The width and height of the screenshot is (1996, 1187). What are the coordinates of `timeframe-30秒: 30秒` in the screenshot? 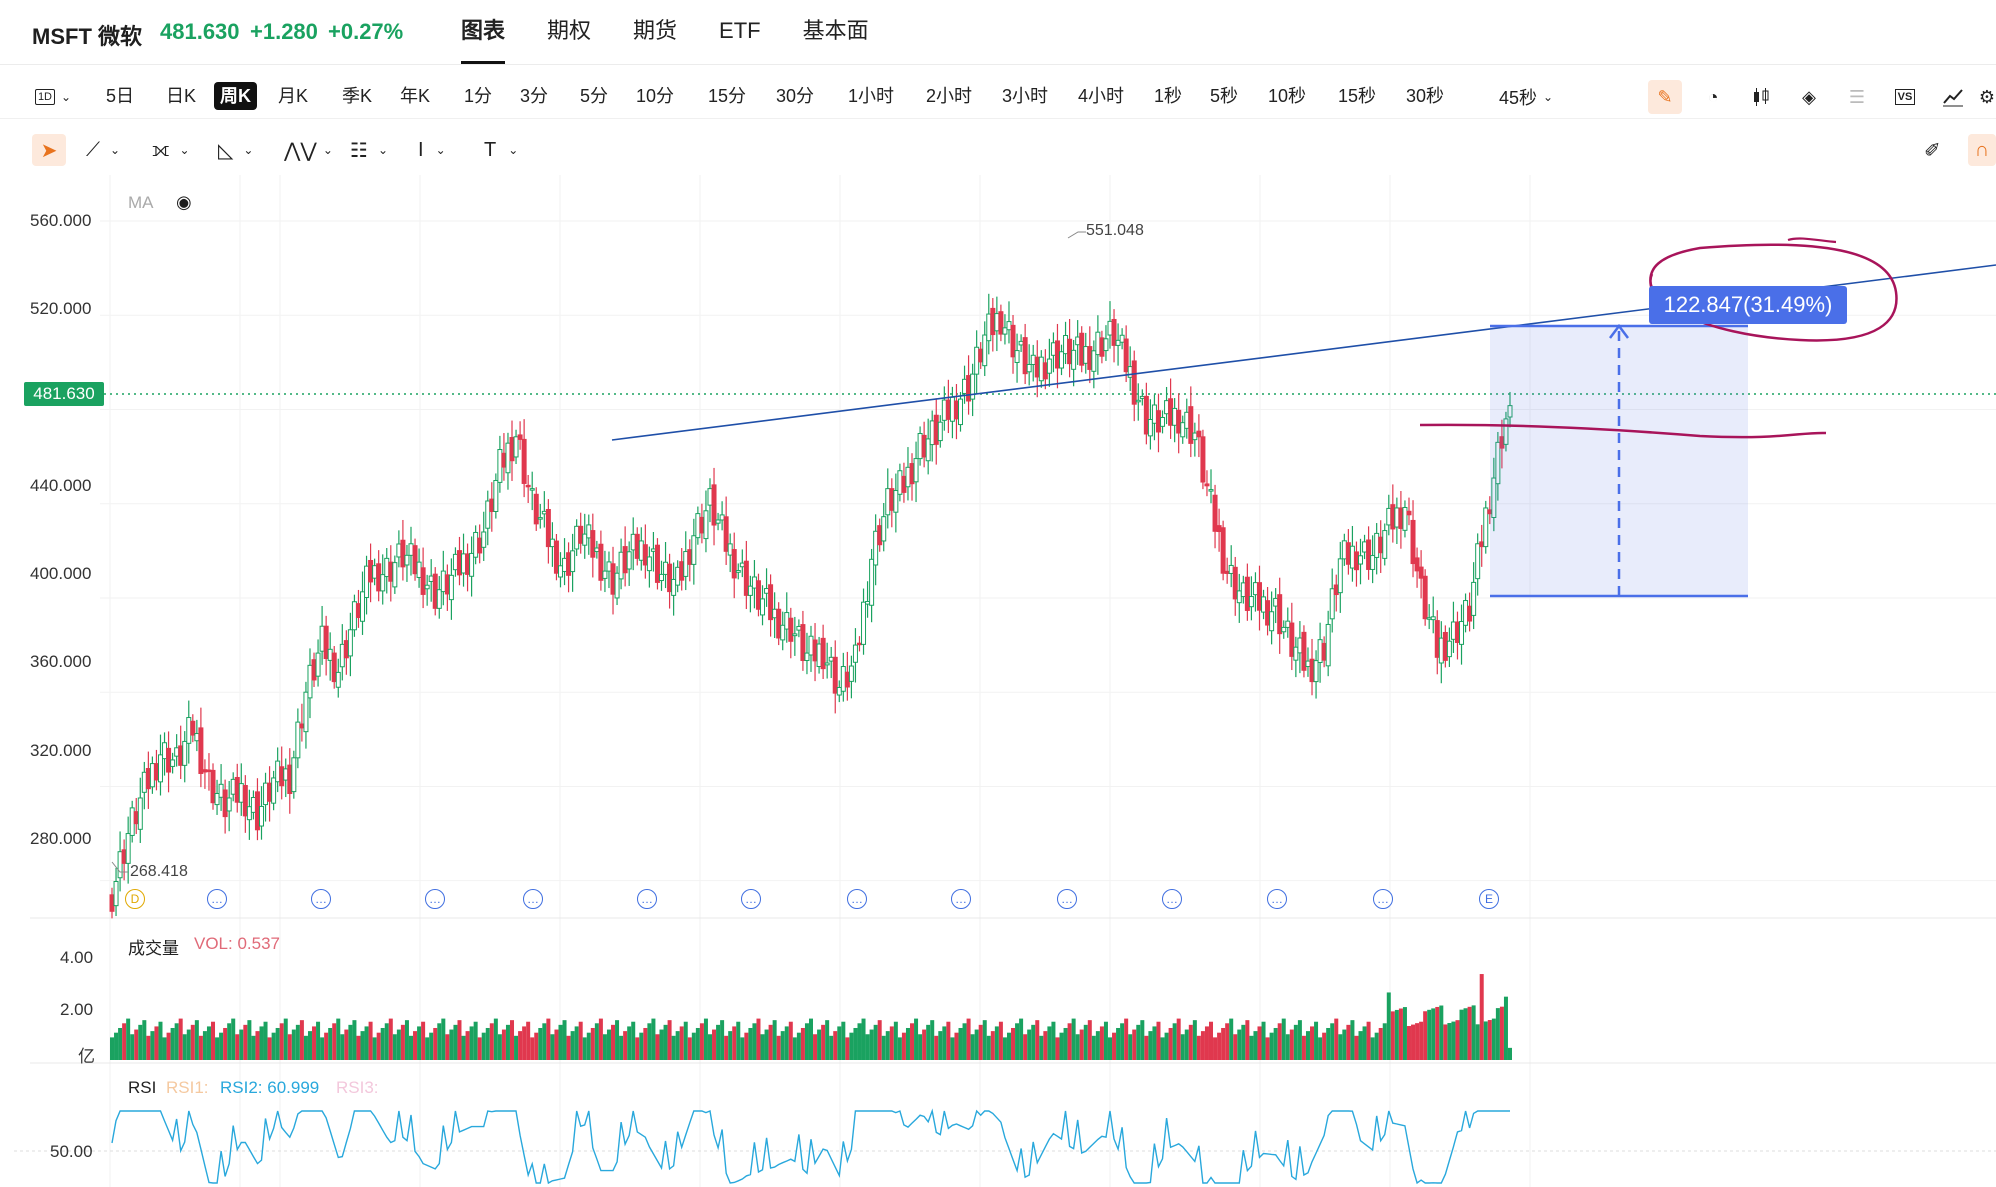 It's located at (1425, 96).